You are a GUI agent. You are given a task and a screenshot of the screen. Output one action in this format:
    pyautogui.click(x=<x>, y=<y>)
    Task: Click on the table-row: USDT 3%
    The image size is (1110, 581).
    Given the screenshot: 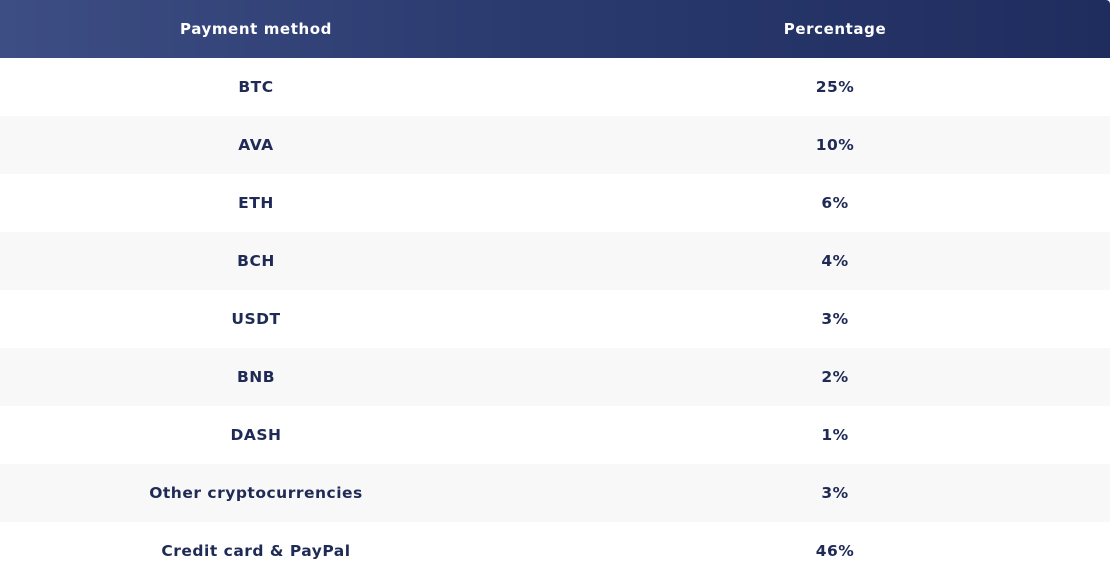 What is the action you would take?
    pyautogui.click(x=555, y=319)
    